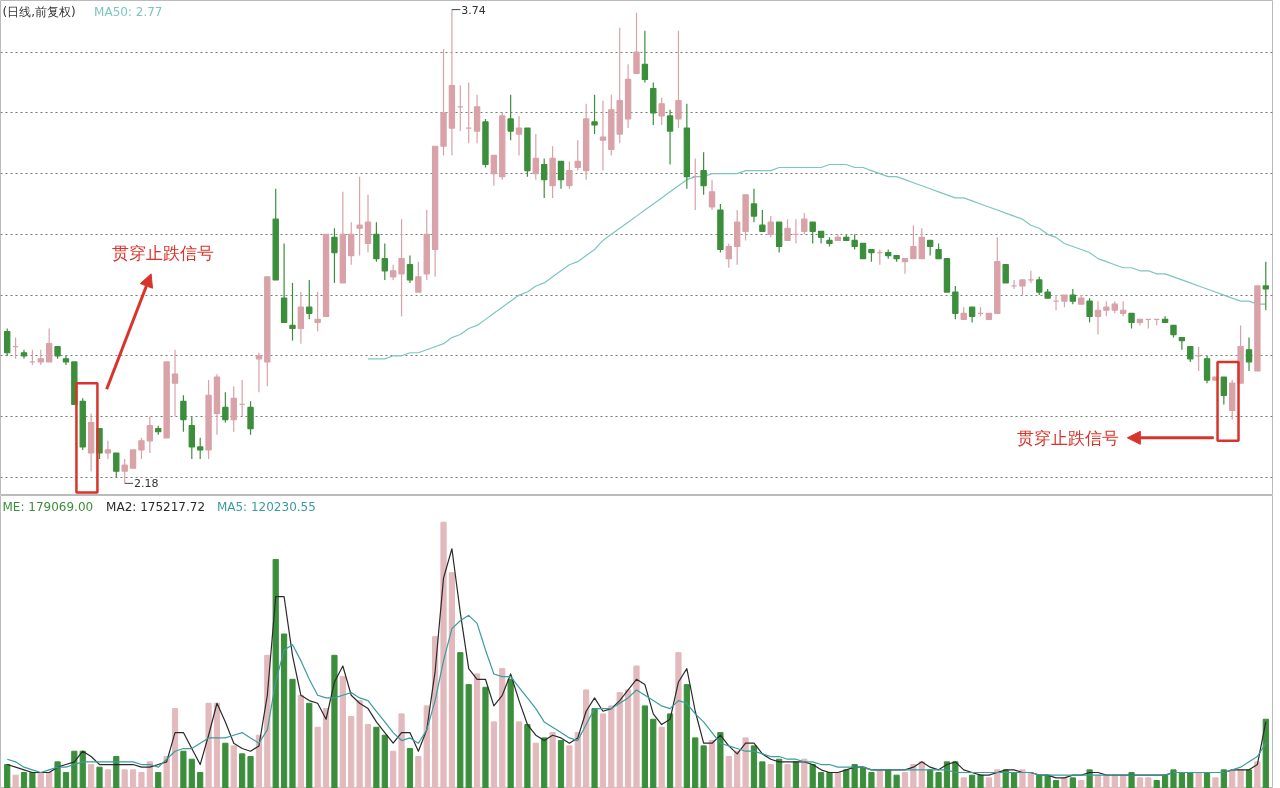 The height and width of the screenshot is (788, 1280). What do you see at coordinates (39, 11) in the screenshot?
I see `chart-title: (日线,前复权)` at bounding box center [39, 11].